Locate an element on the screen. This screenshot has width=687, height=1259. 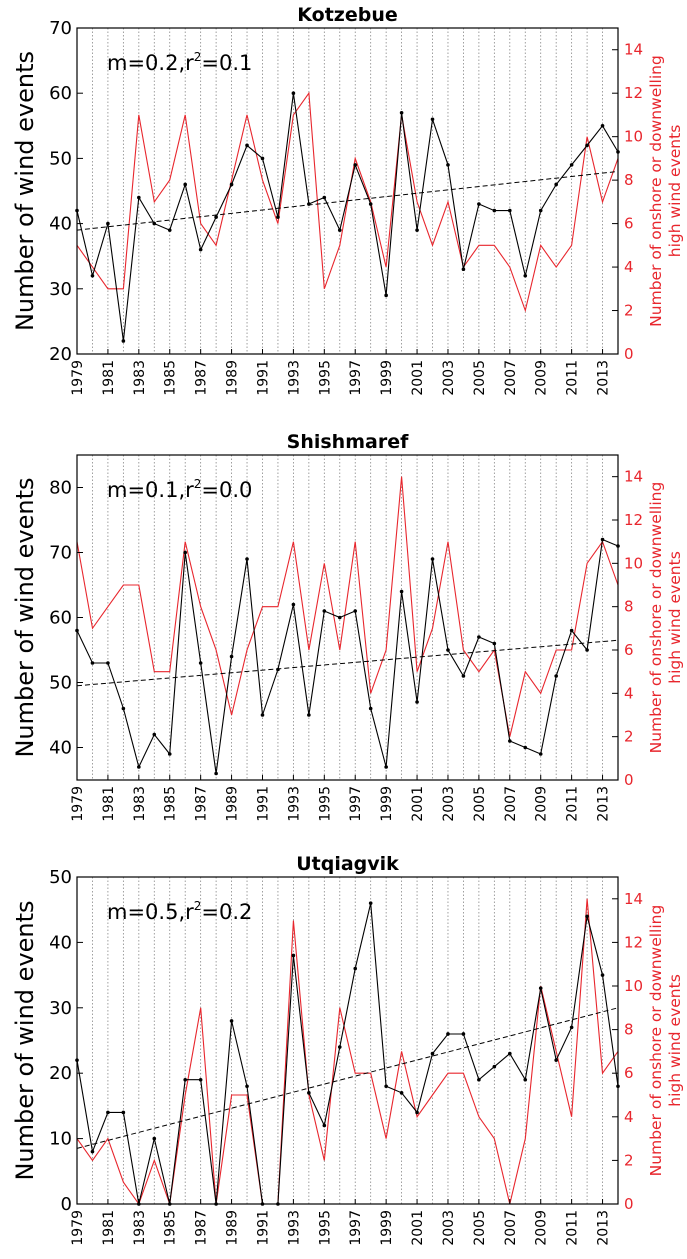
x-tick-label: 1997 is located at coordinates (356, 378).